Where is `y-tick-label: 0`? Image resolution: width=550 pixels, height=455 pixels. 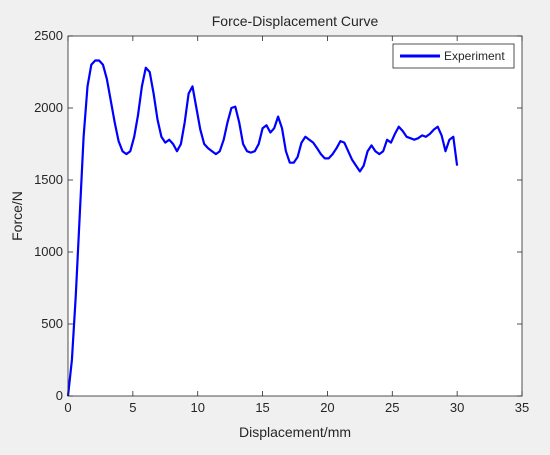
y-tick-label: 0 is located at coordinates (59, 395).